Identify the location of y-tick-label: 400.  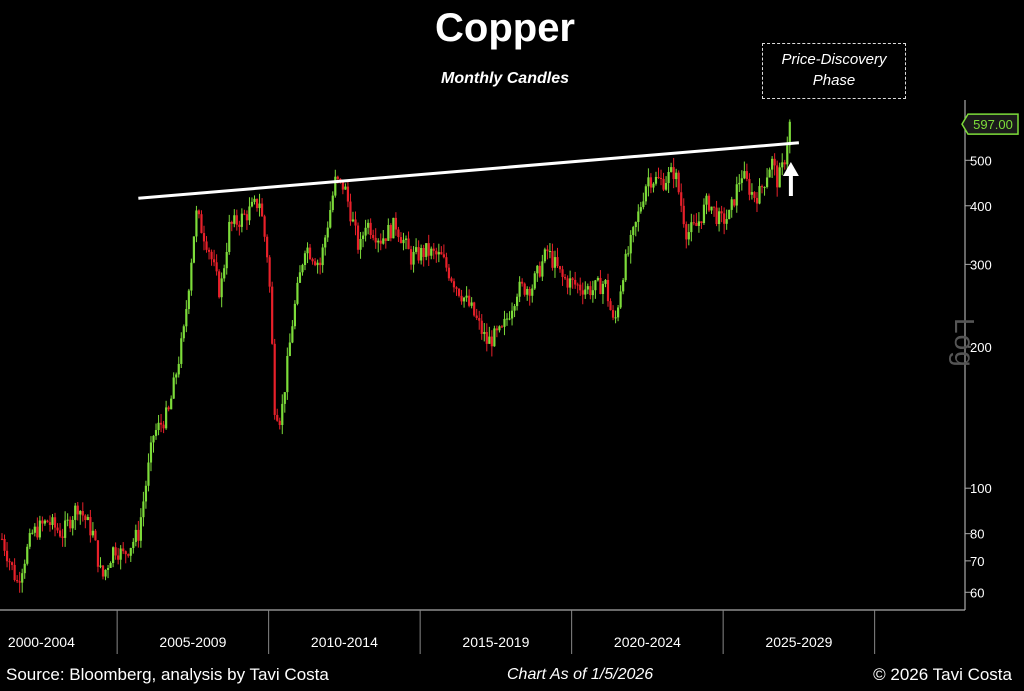
(981, 206).